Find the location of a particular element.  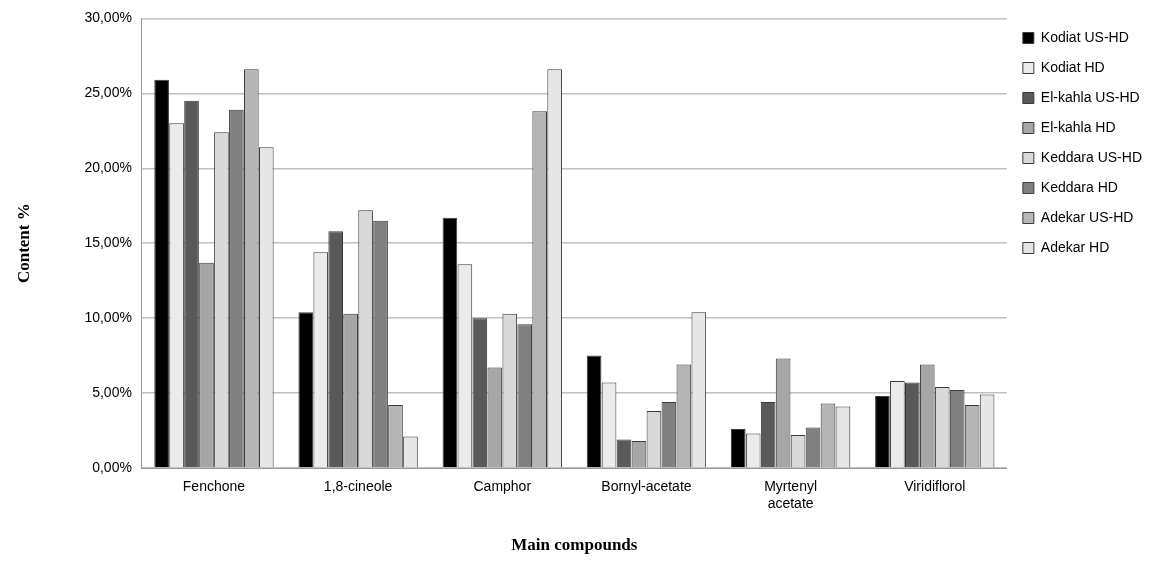

y-tick-label: 0,00% is located at coordinates (112, 466).